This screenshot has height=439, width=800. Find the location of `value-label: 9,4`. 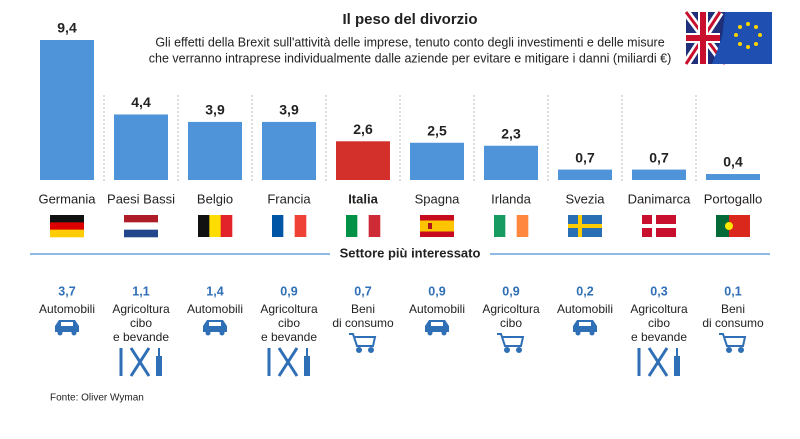

value-label: 9,4 is located at coordinates (67, 28).